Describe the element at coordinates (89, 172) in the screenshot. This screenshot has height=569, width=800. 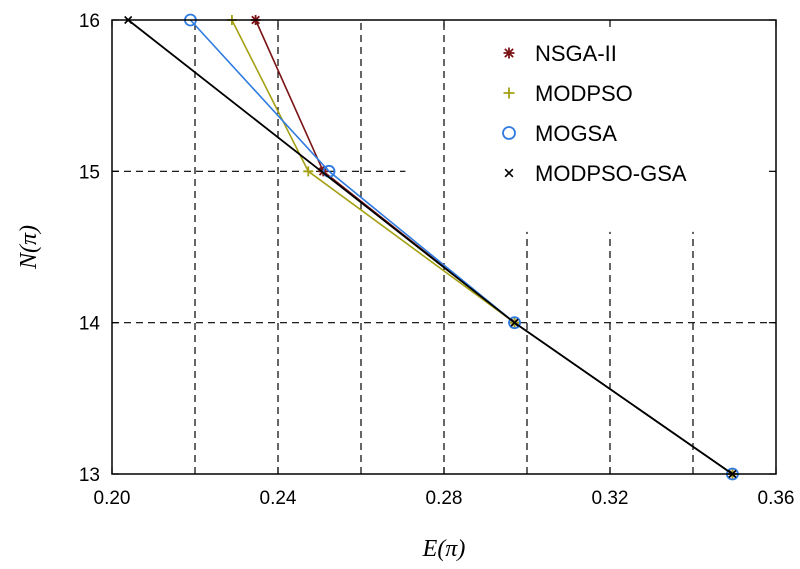
I see `y-tick-label: 15` at that location.